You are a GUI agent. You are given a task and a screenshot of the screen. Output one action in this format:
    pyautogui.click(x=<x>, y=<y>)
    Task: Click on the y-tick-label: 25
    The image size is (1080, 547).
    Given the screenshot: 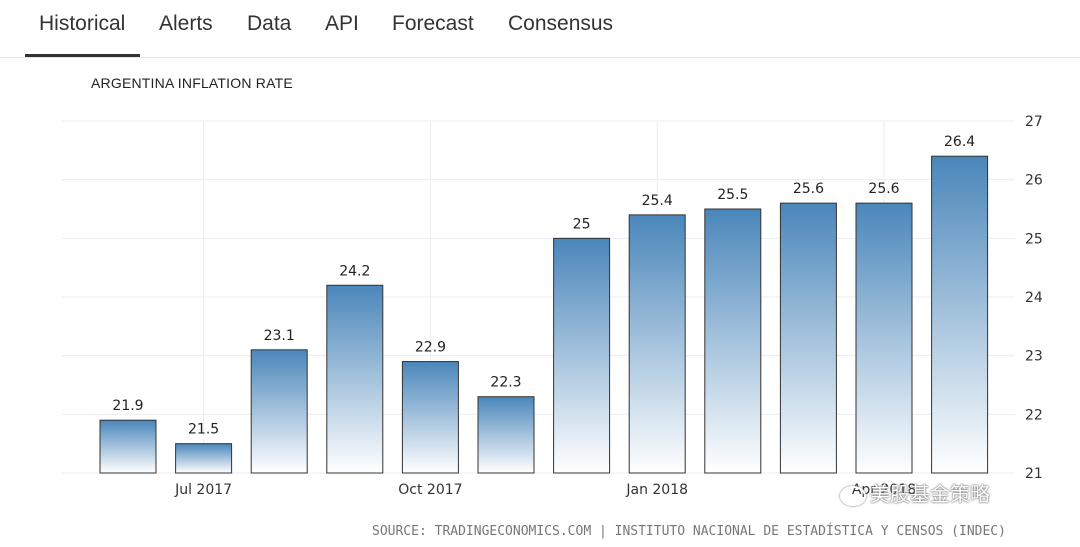 What is the action you would take?
    pyautogui.click(x=1034, y=239)
    